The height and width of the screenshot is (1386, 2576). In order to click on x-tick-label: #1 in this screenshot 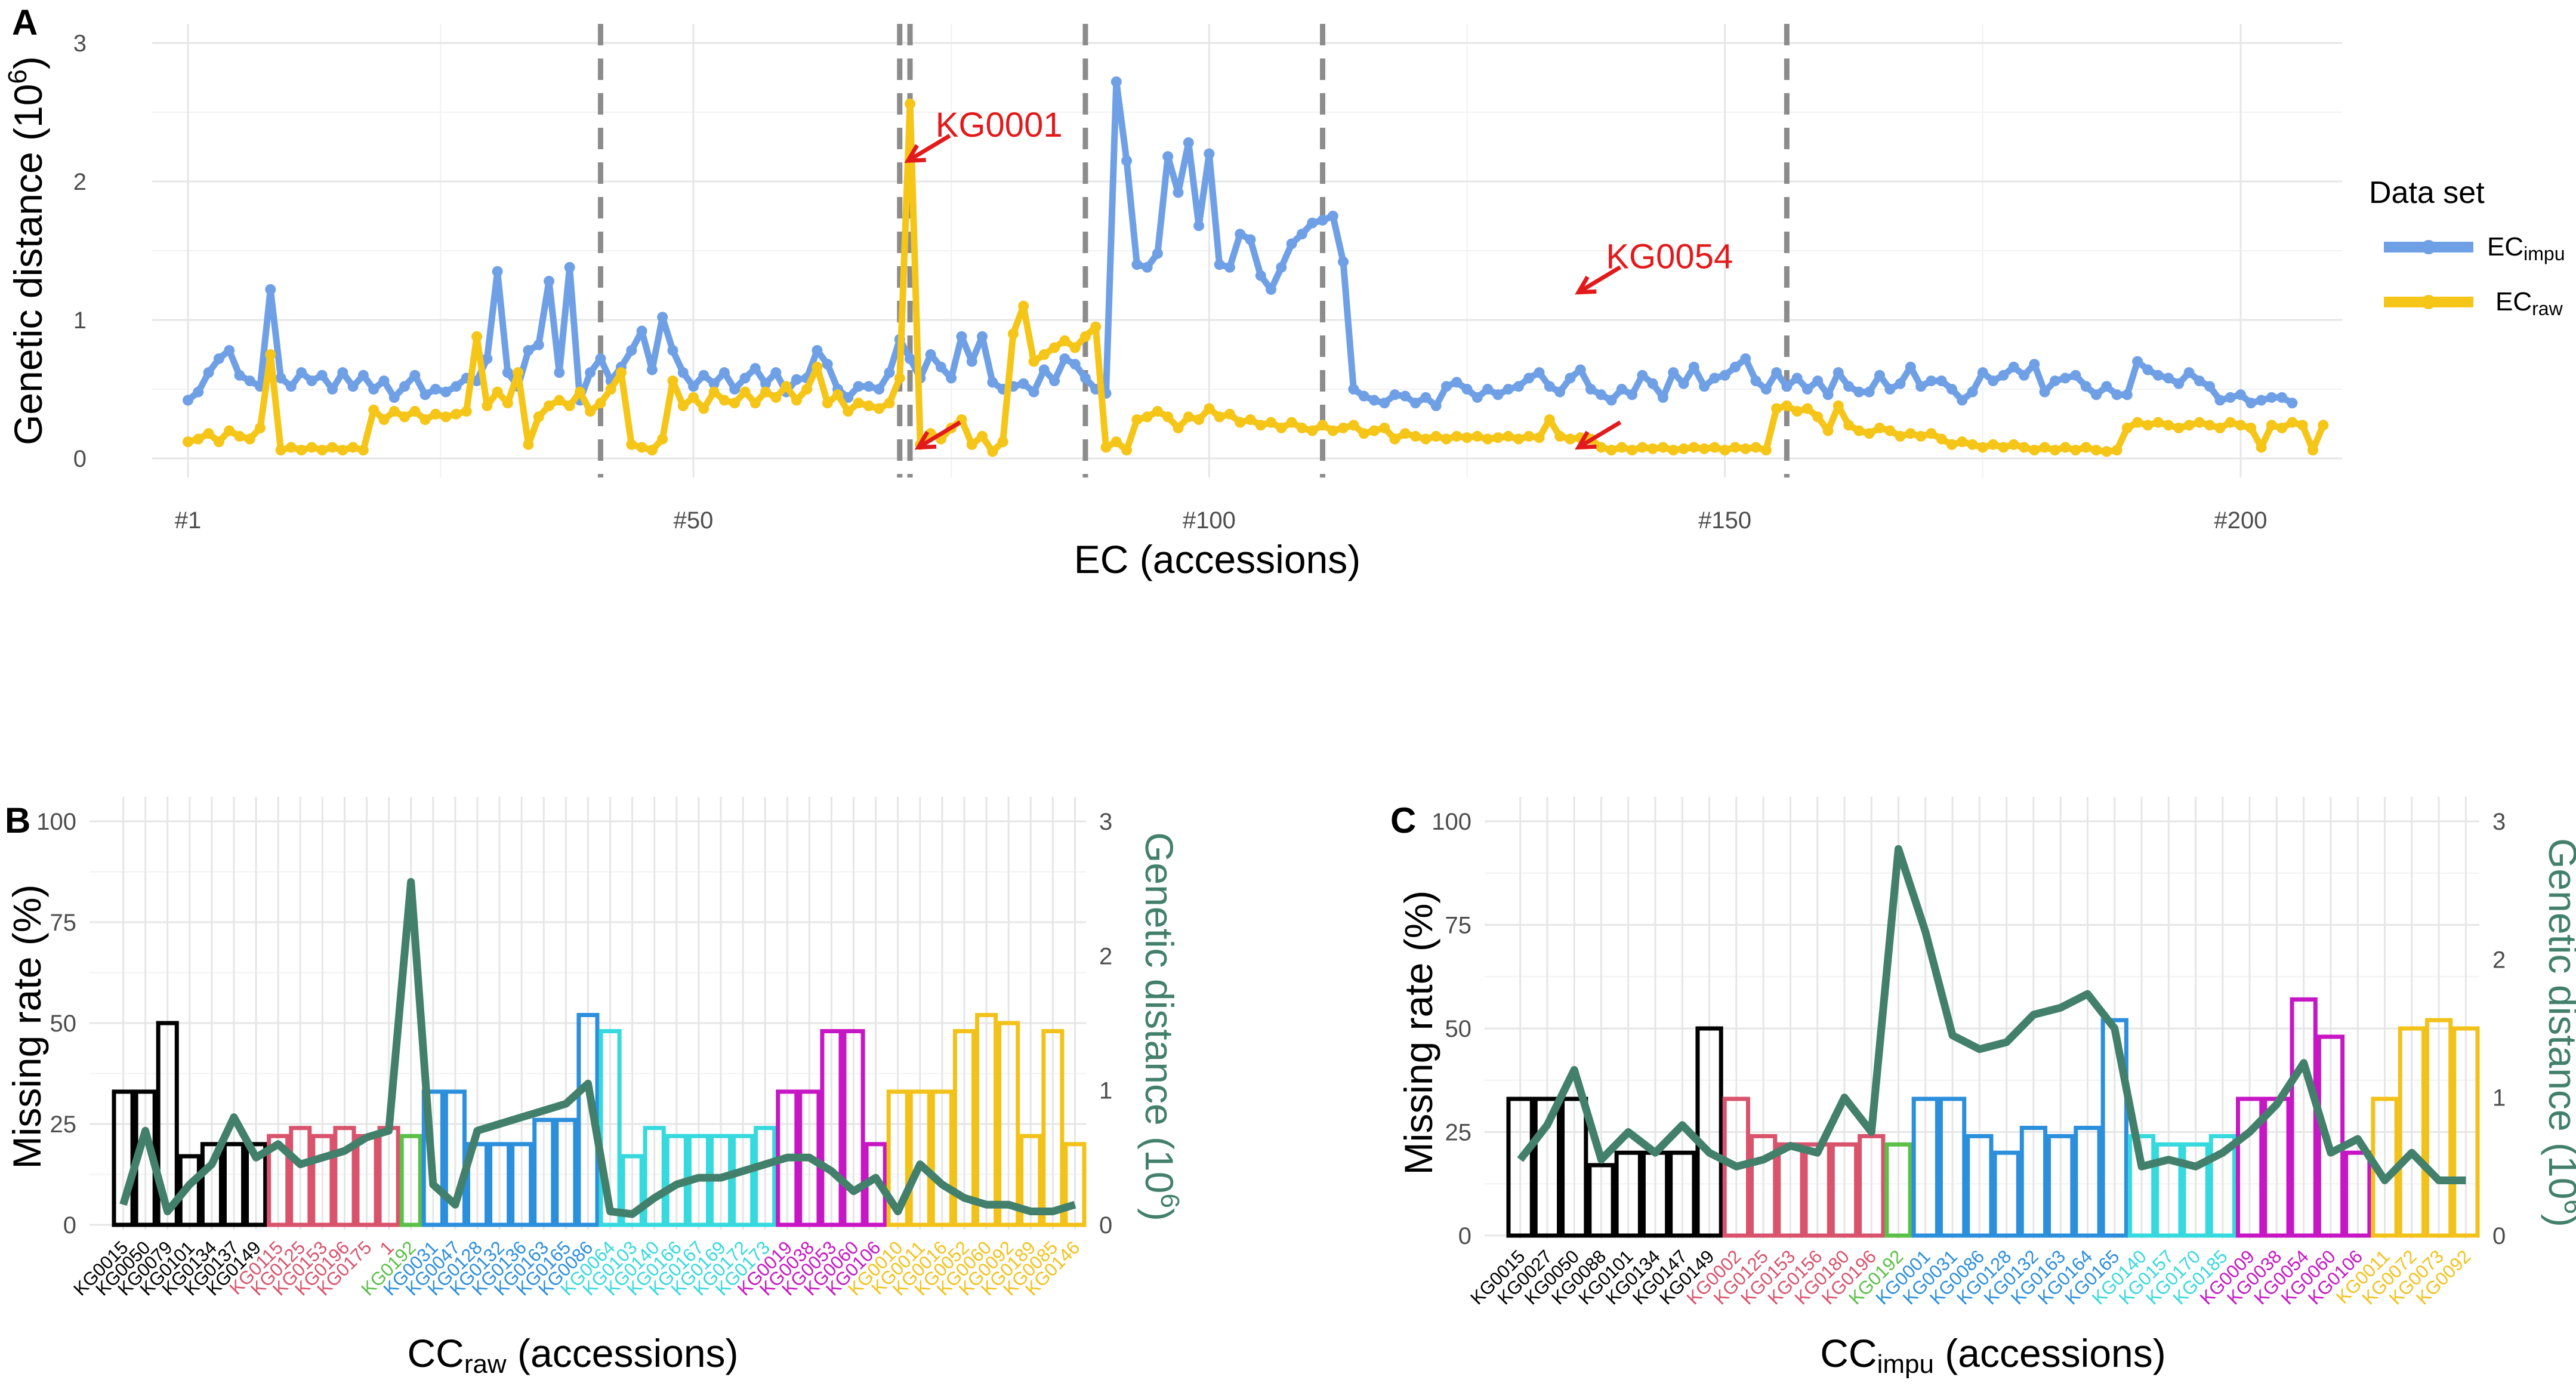, I will do `click(188, 520)`.